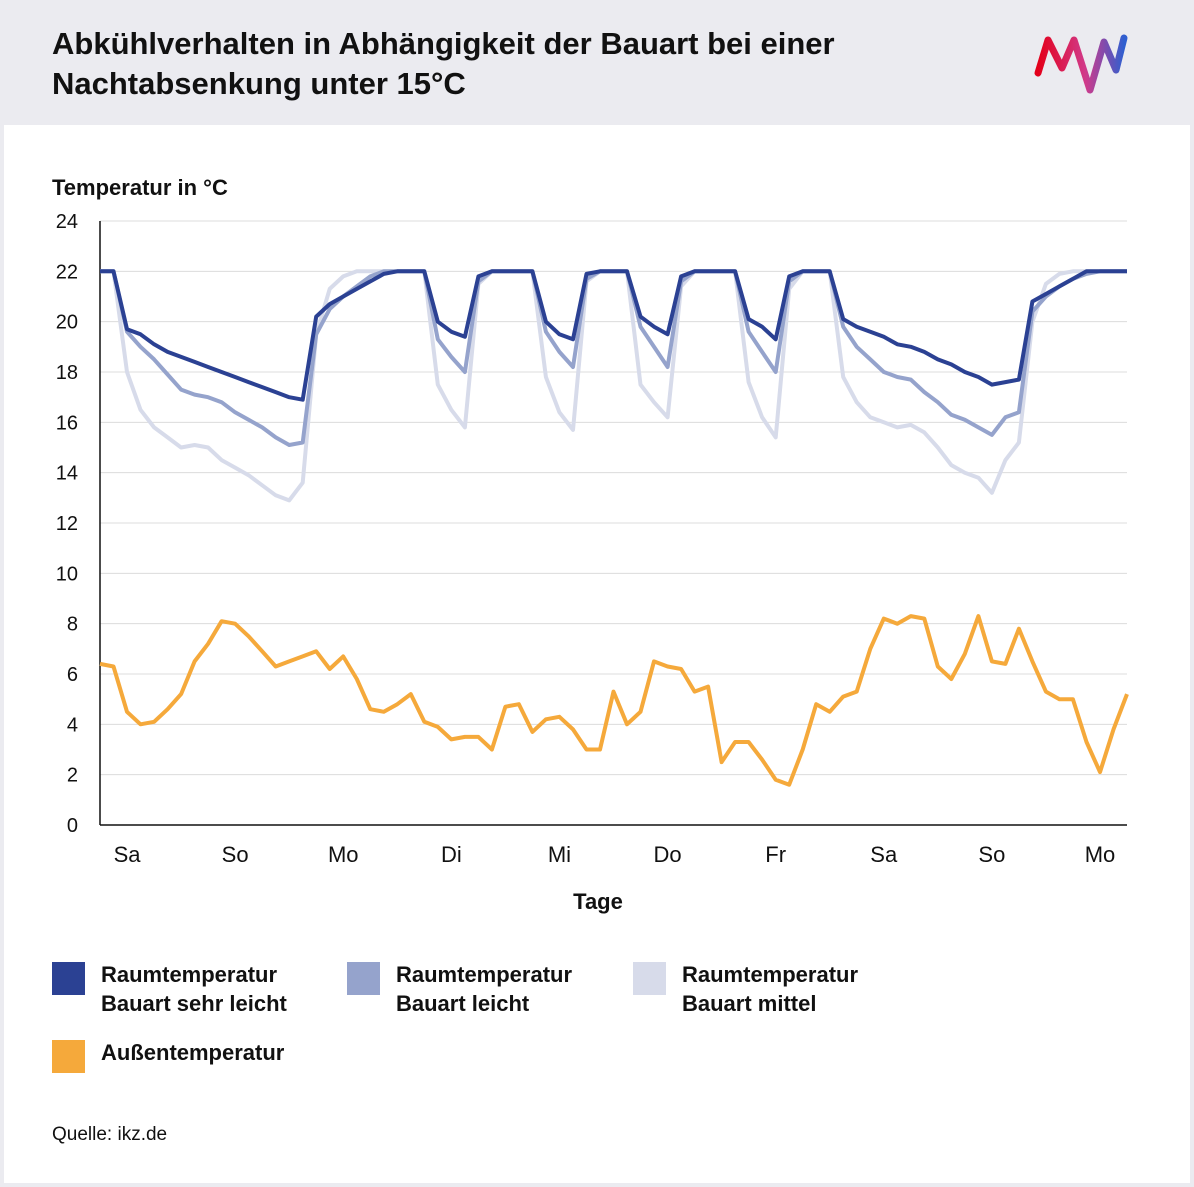 The height and width of the screenshot is (1187, 1194). What do you see at coordinates (67, 574) in the screenshot?
I see `y-tick-label: 10` at bounding box center [67, 574].